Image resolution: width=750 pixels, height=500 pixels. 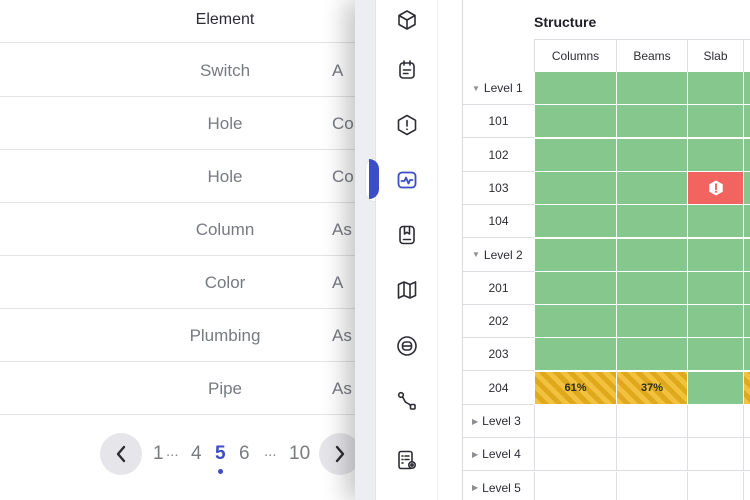 What do you see at coordinates (715, 188) in the screenshot?
I see `status-cell-error` at bounding box center [715, 188].